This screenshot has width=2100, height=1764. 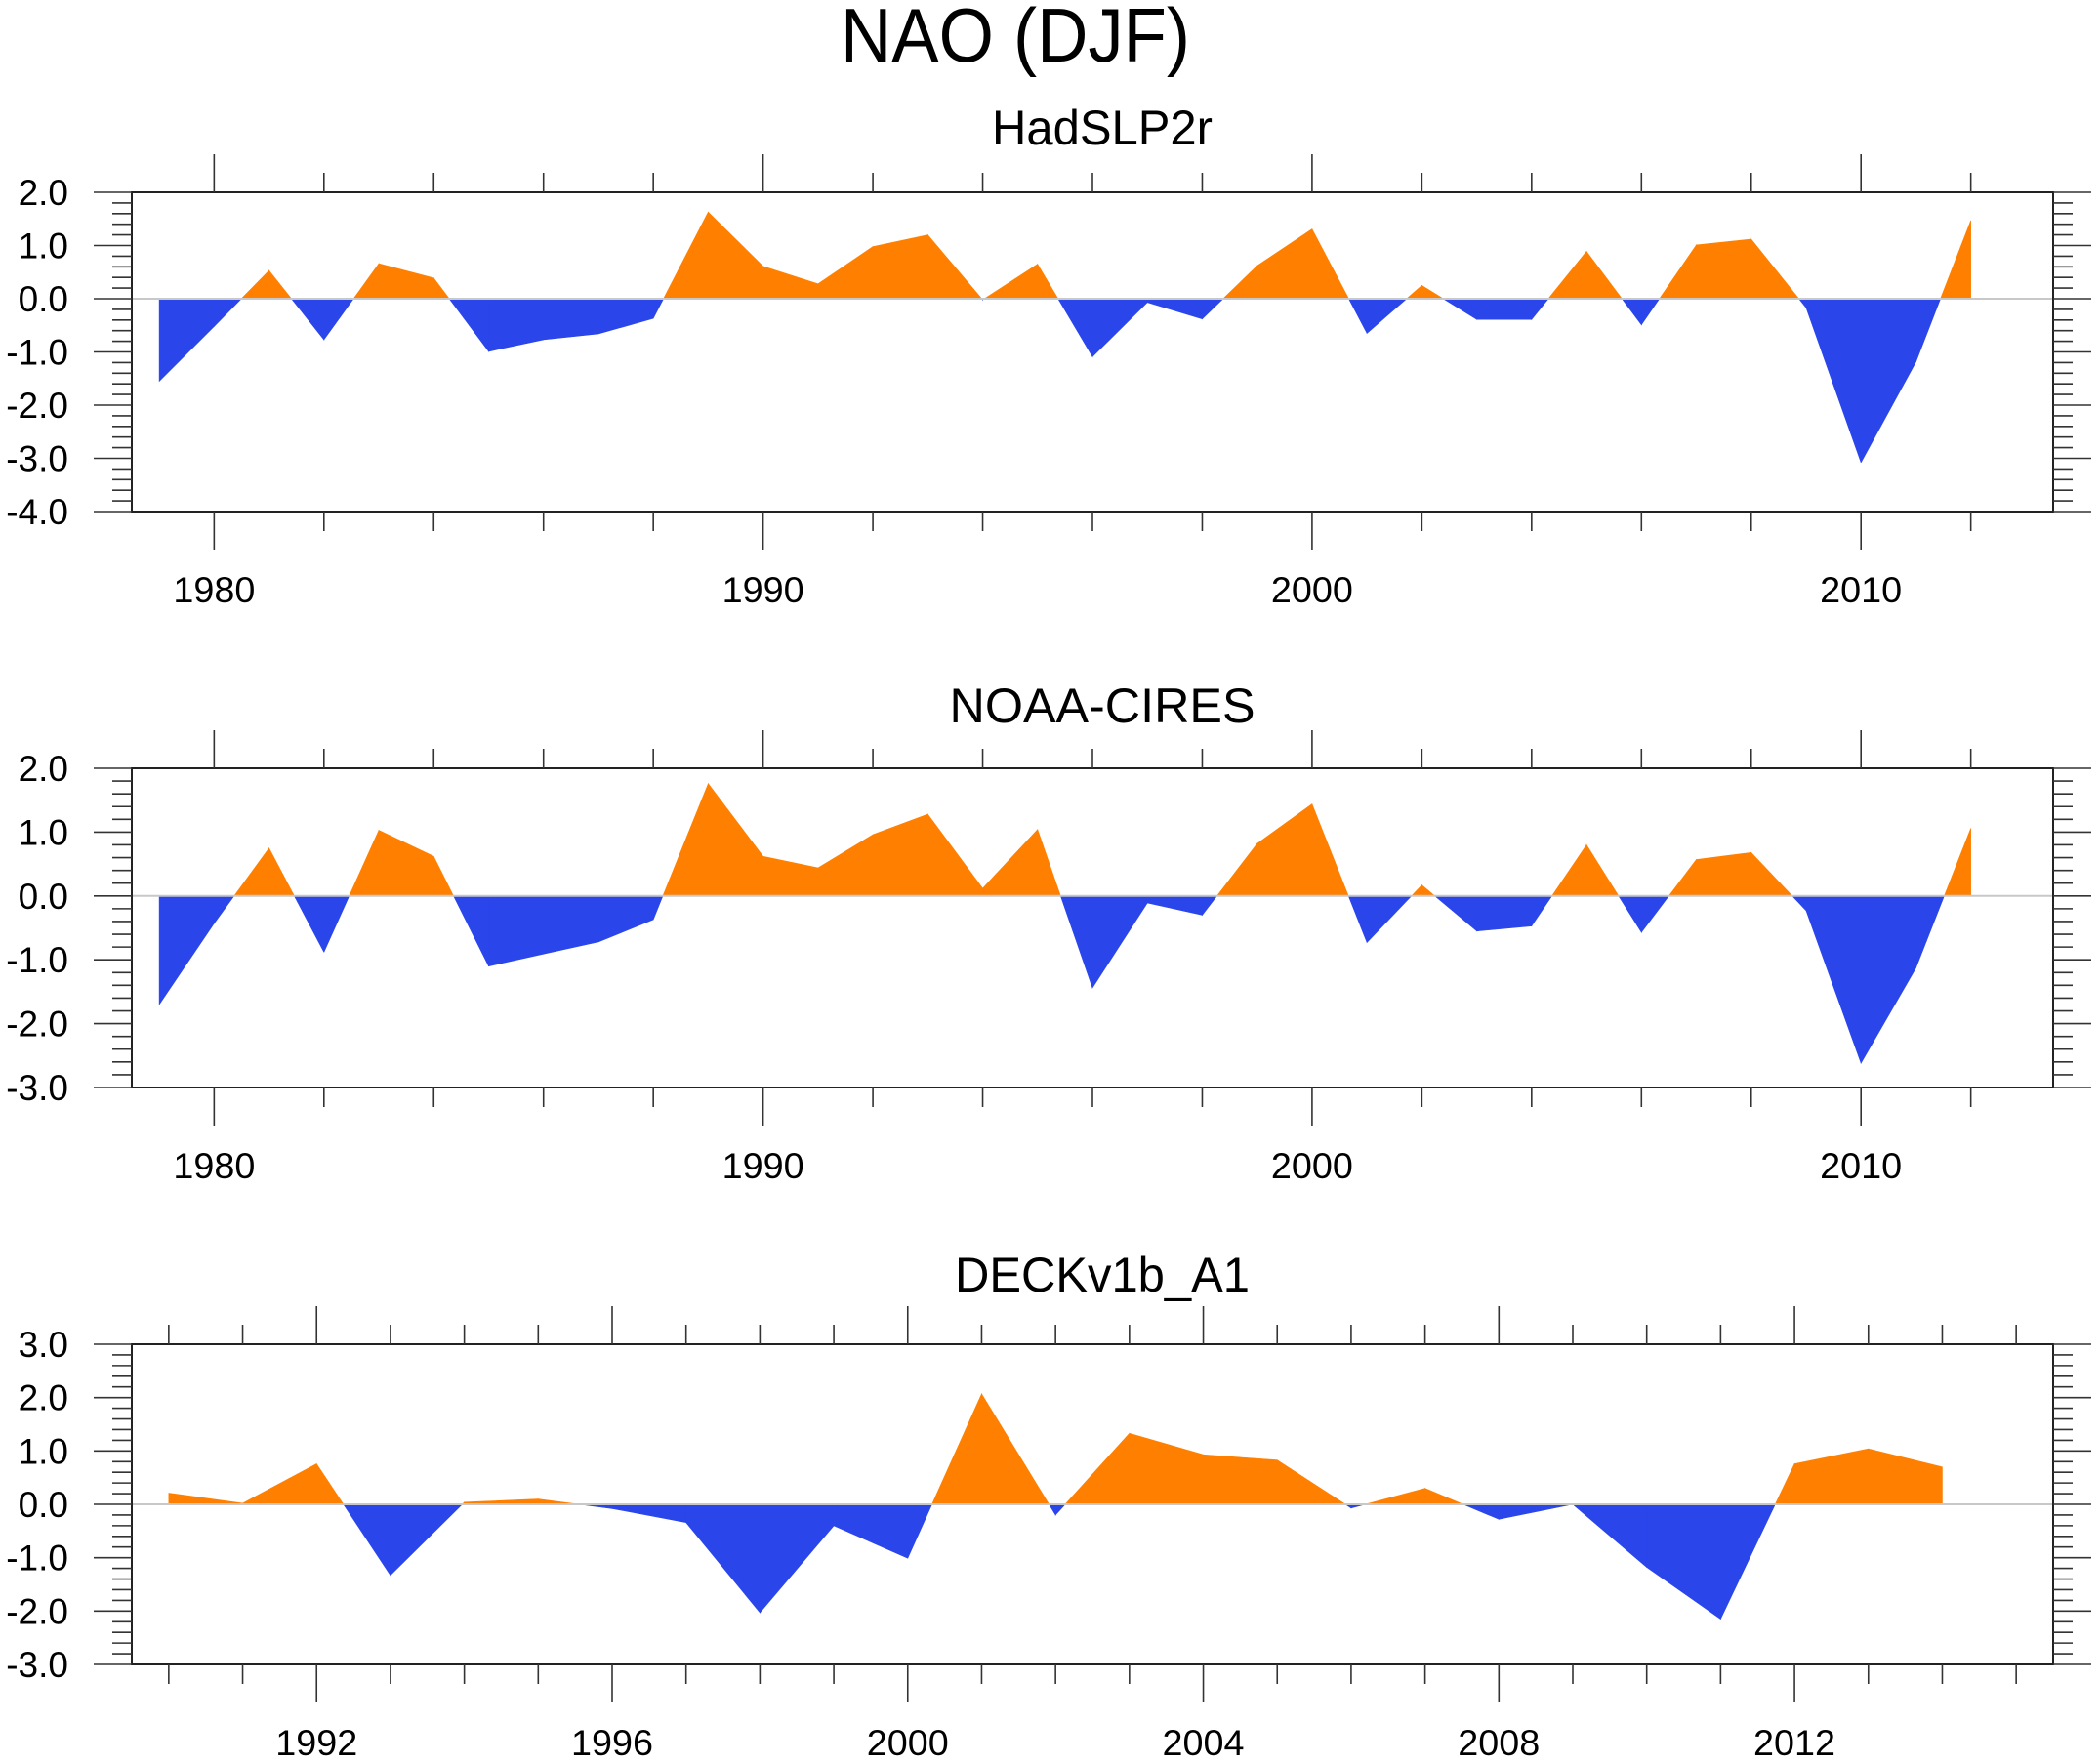 What do you see at coordinates (43, 1345) in the screenshot?
I see `y-tick-label: 3.0` at bounding box center [43, 1345].